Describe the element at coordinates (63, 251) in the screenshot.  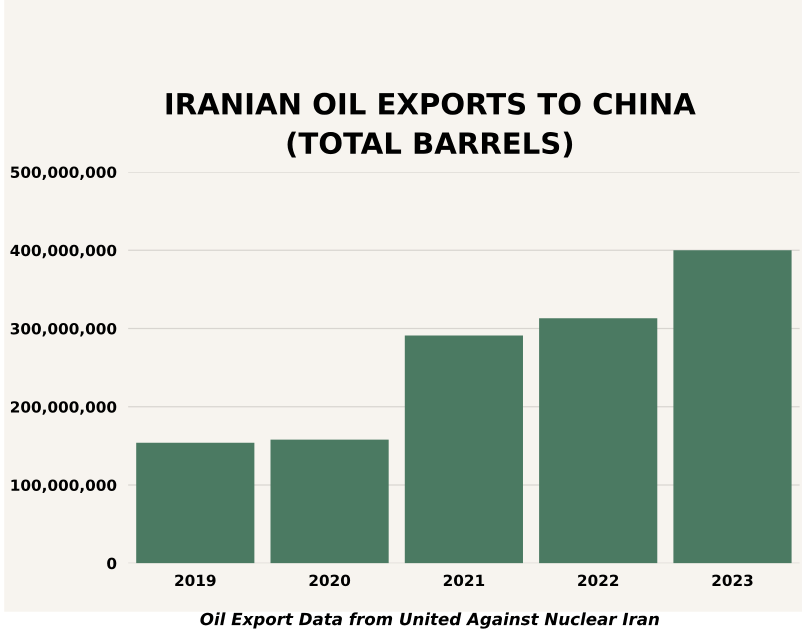
I see `y-tick-label: 400,000,000` at that location.